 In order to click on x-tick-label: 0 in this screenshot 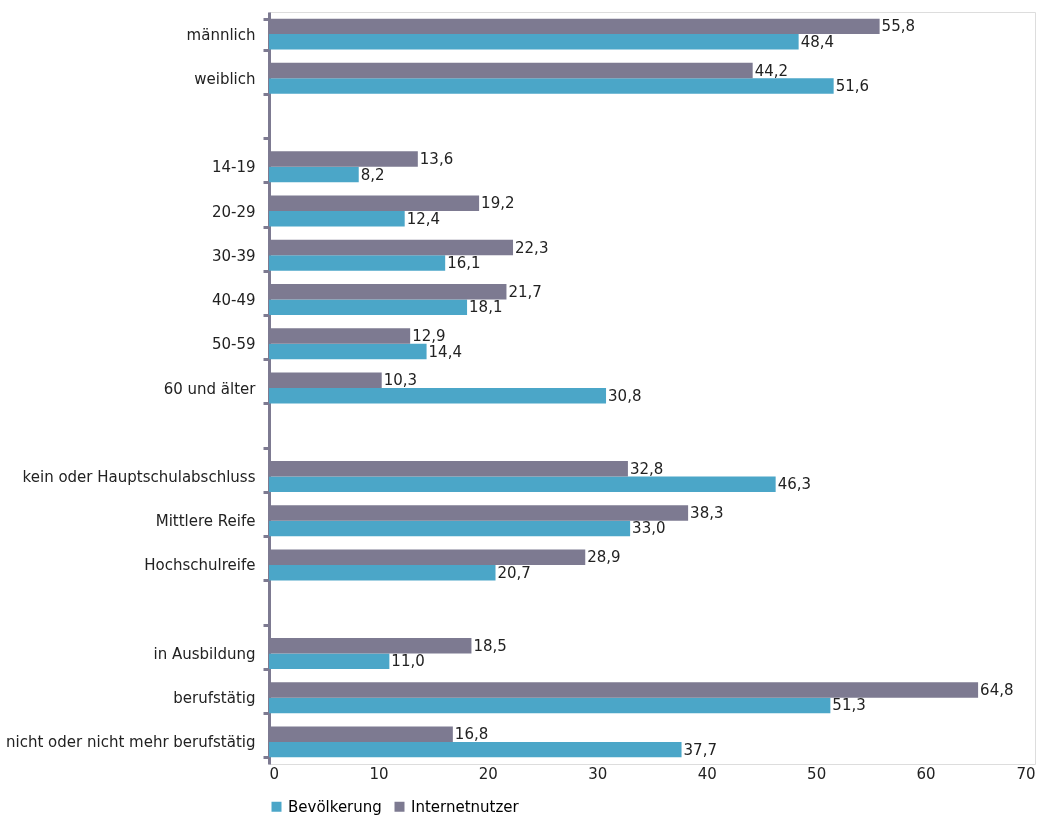, I will do `click(274, 773)`.